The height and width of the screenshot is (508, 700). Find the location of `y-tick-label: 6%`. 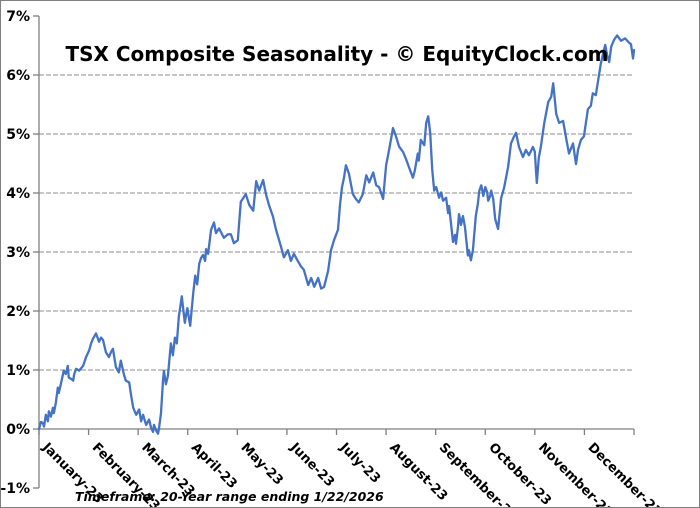

y-tick-label: 6% is located at coordinates (18, 76).